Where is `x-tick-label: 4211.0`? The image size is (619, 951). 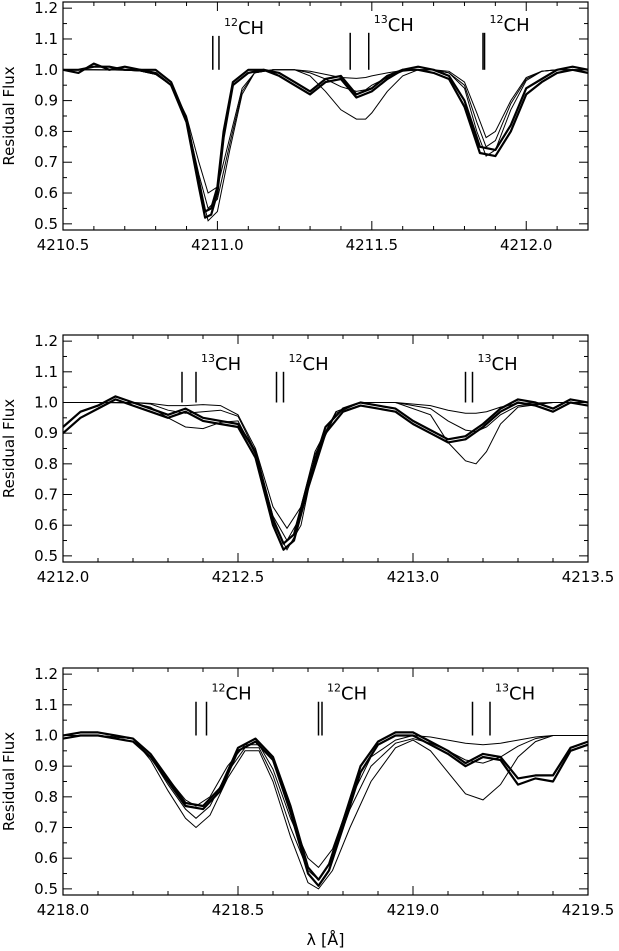 x-tick-label: 4211.0 is located at coordinates (217, 245).